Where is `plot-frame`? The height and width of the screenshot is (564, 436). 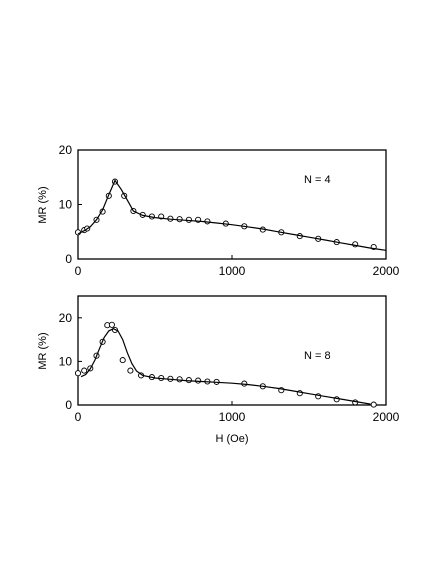 plot-frame is located at coordinates (232, 350).